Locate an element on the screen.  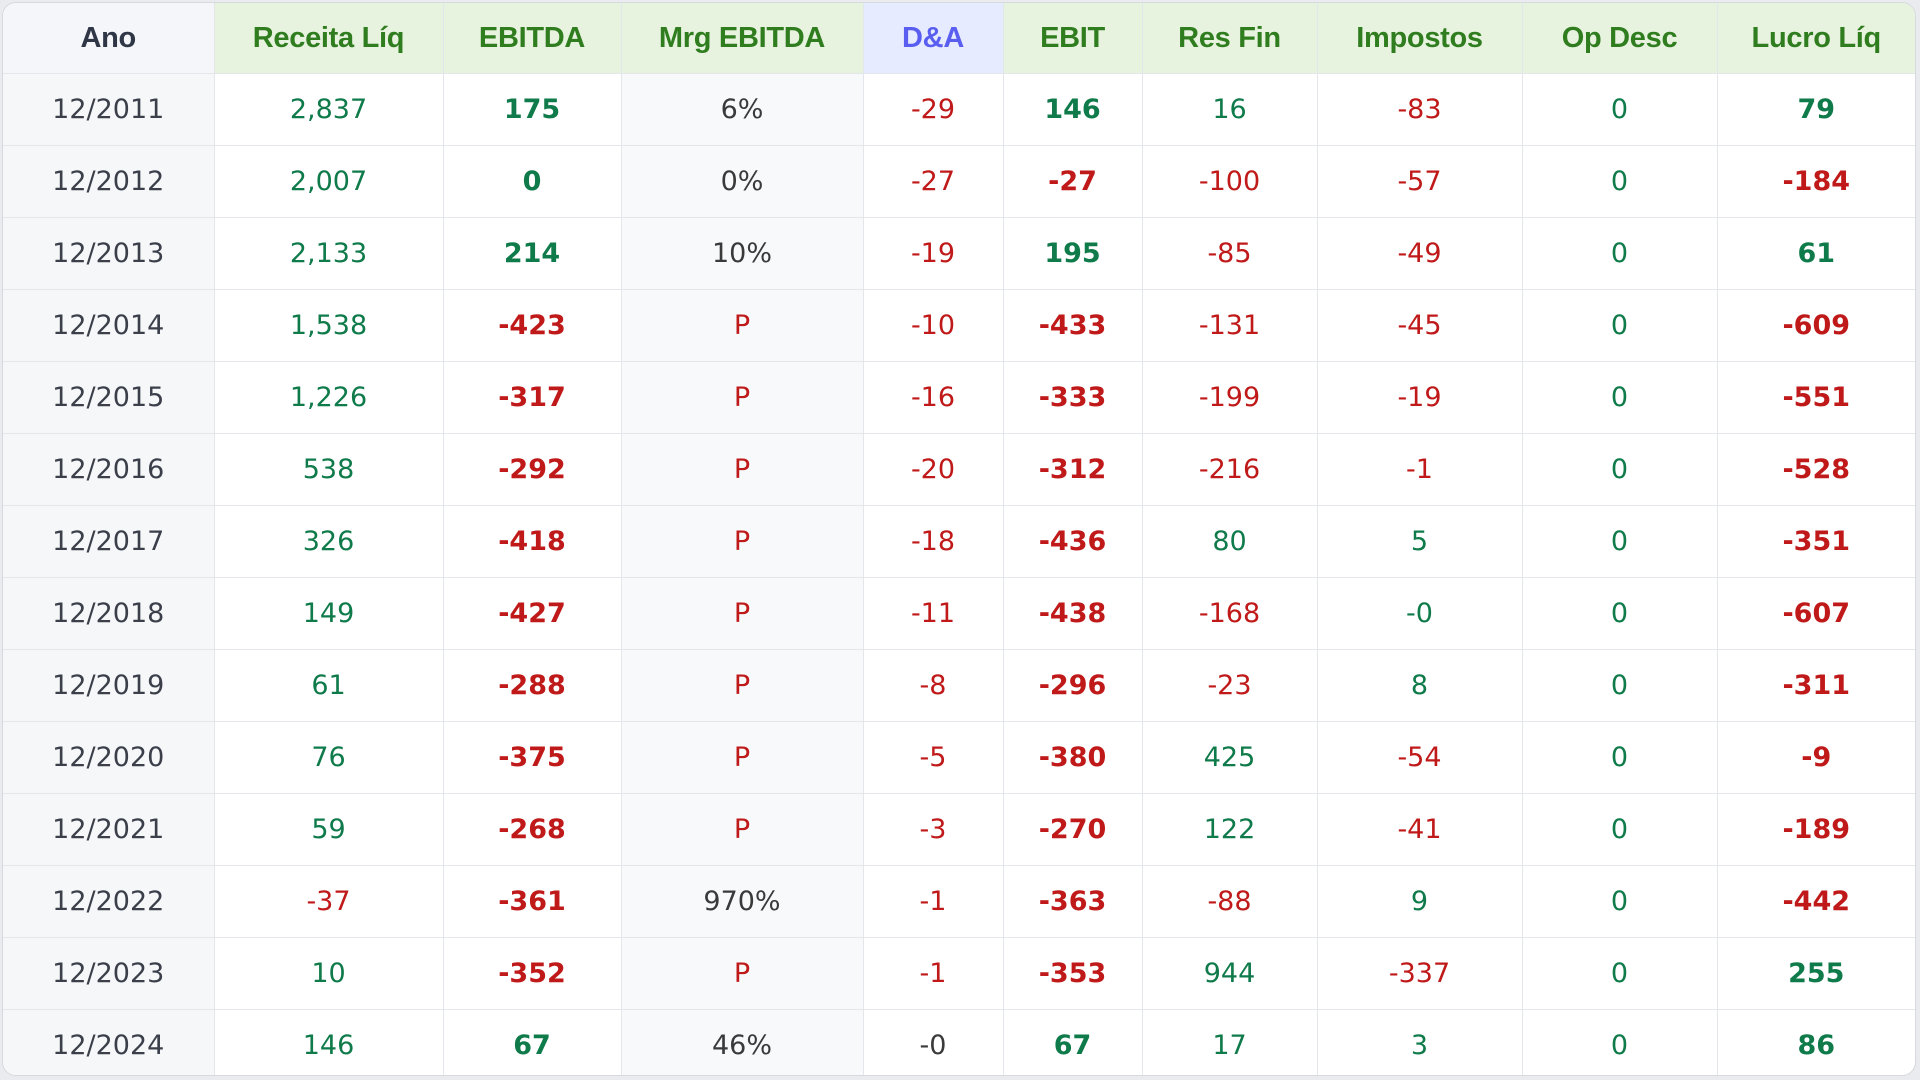
header-ebitda: EBITDA is located at coordinates (532, 38).